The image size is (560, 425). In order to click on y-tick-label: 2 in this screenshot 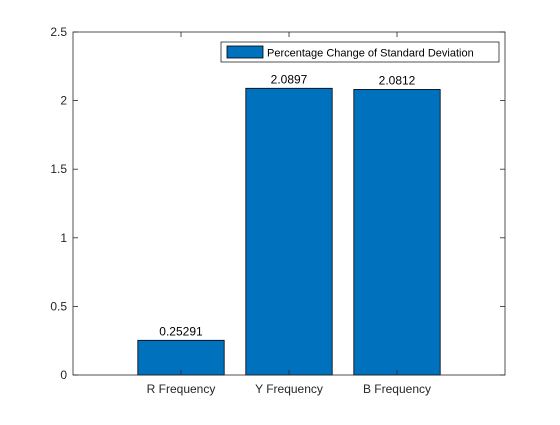, I will do `click(63, 101)`.